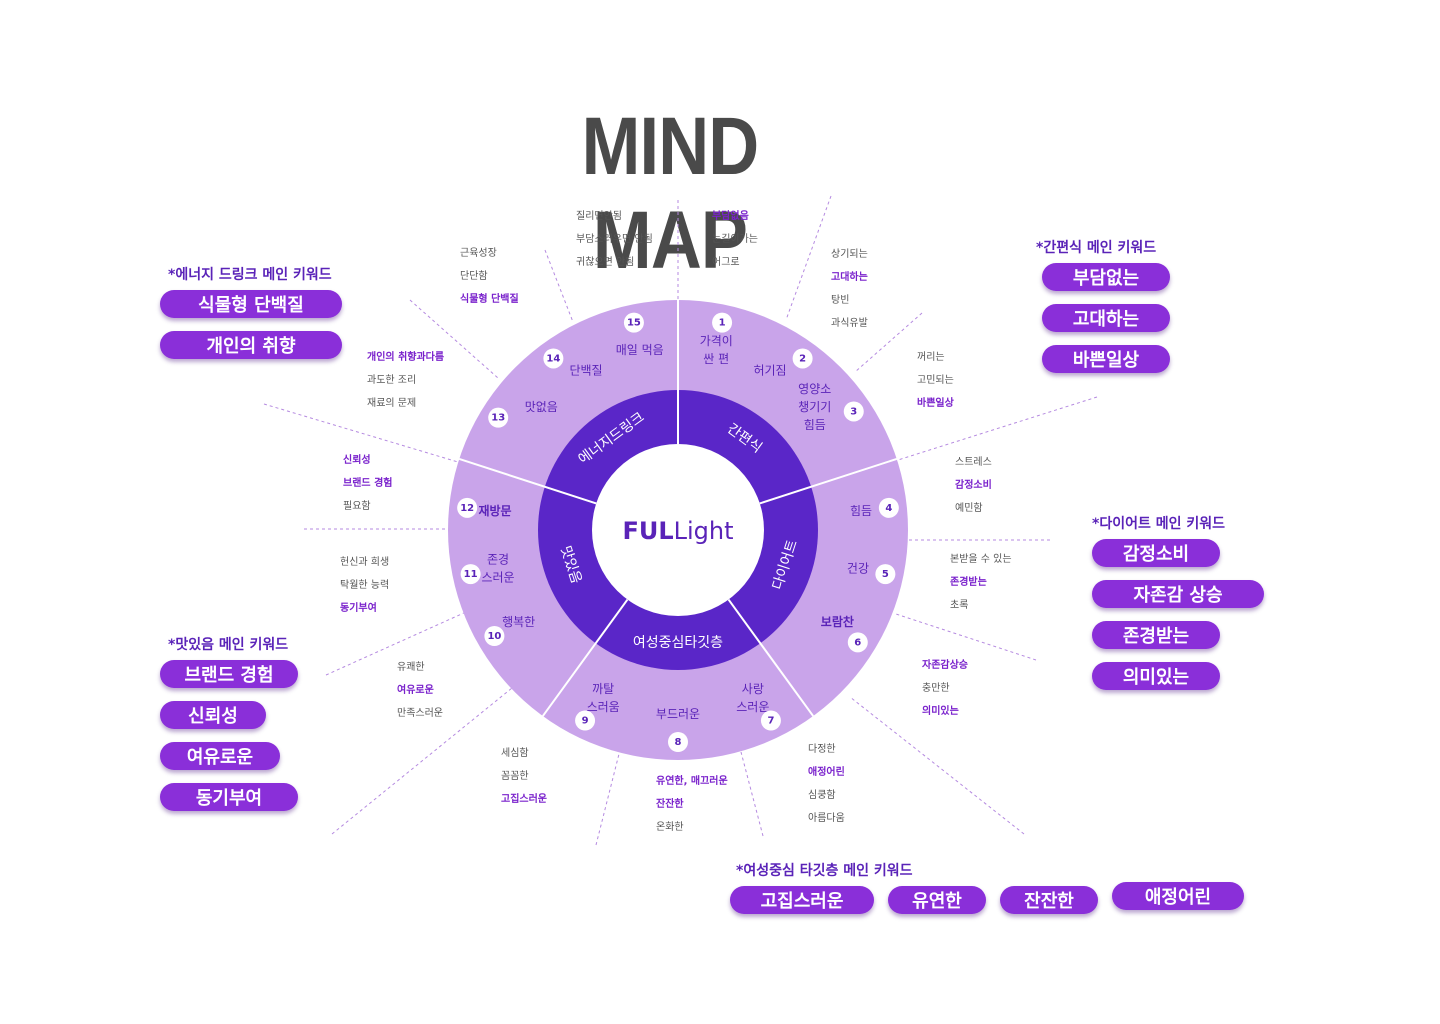 This screenshot has height=1024, width=1440. Describe the element at coordinates (524, 776) in the screenshot. I see `outer-keyword-list: 세심함 꼼꼼한 고집스러운` at that location.